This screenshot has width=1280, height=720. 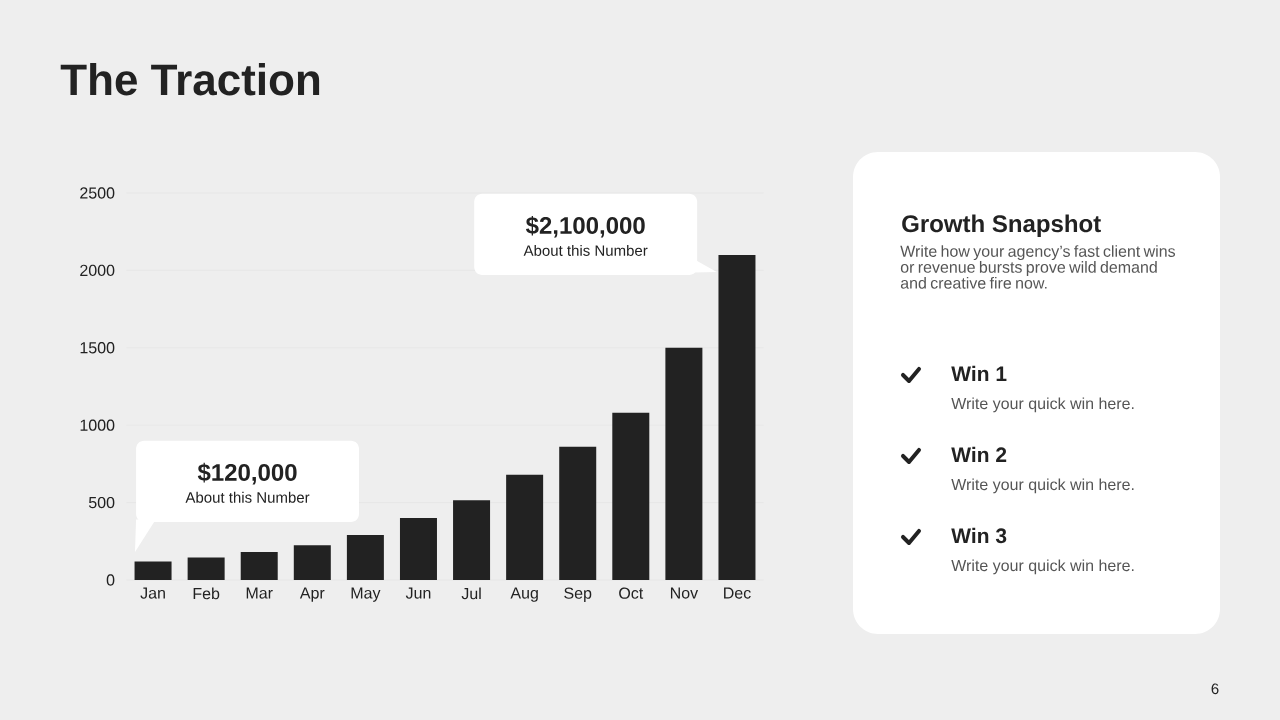 I want to click on text: 6, so click(x=1215, y=689).